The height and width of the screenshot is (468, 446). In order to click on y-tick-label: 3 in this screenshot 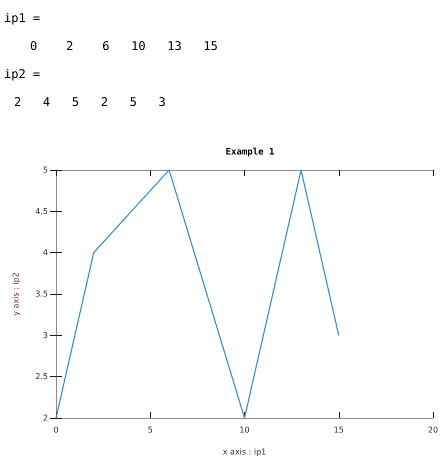, I will do `click(45, 335)`.